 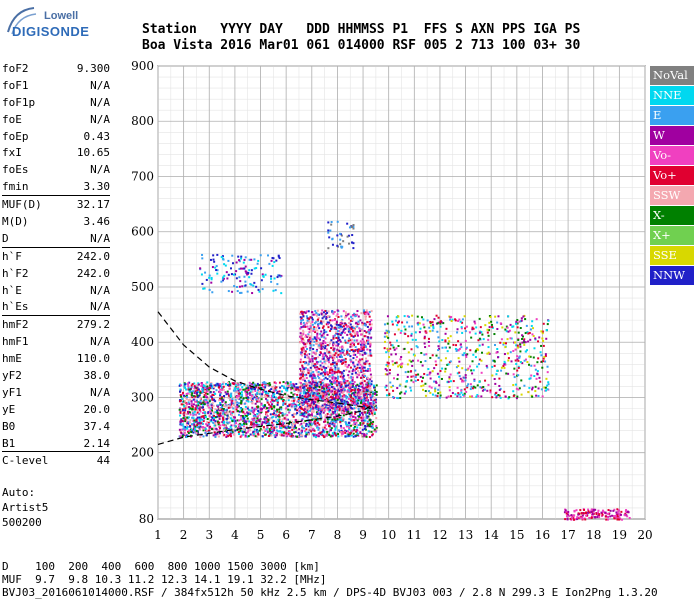 What do you see at coordinates (15, 221) in the screenshot?
I see `param-label: M(D)` at bounding box center [15, 221].